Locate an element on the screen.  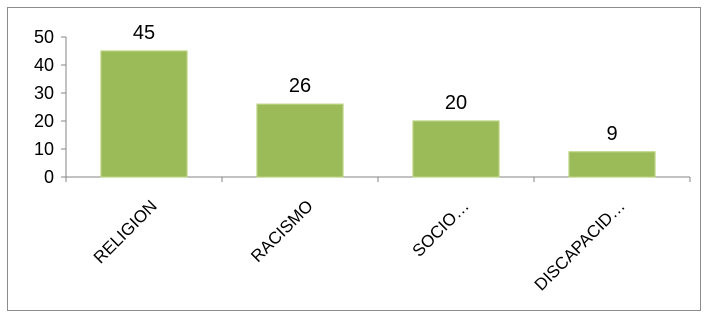
x-axis is located at coordinates (378, 179).